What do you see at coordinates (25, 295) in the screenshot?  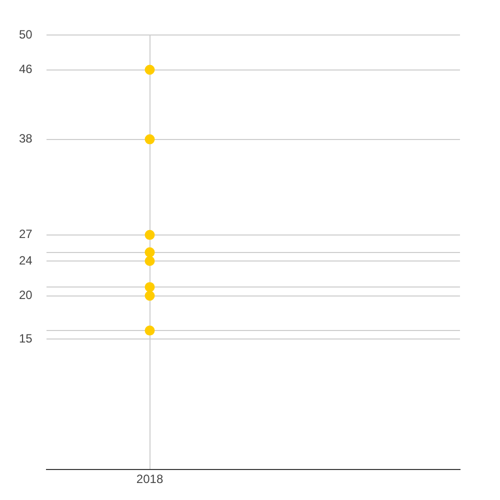 I see `y-tick-label: 20` at bounding box center [25, 295].